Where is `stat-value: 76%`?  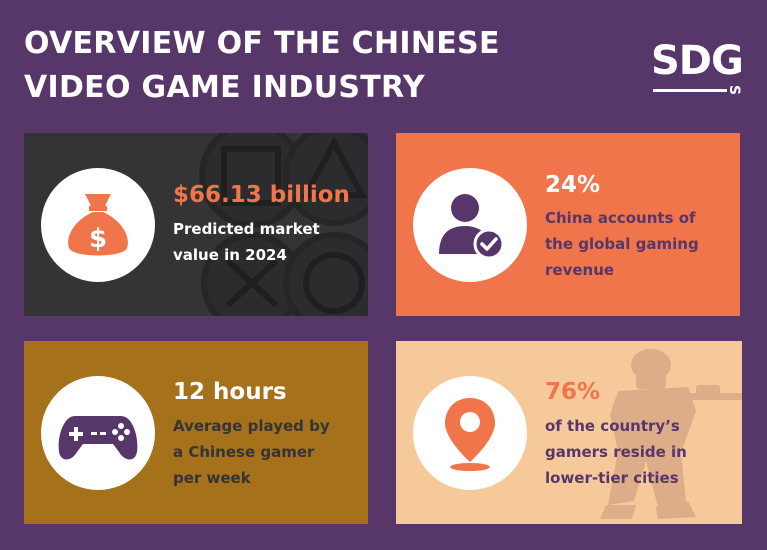 stat-value: 76% is located at coordinates (573, 392).